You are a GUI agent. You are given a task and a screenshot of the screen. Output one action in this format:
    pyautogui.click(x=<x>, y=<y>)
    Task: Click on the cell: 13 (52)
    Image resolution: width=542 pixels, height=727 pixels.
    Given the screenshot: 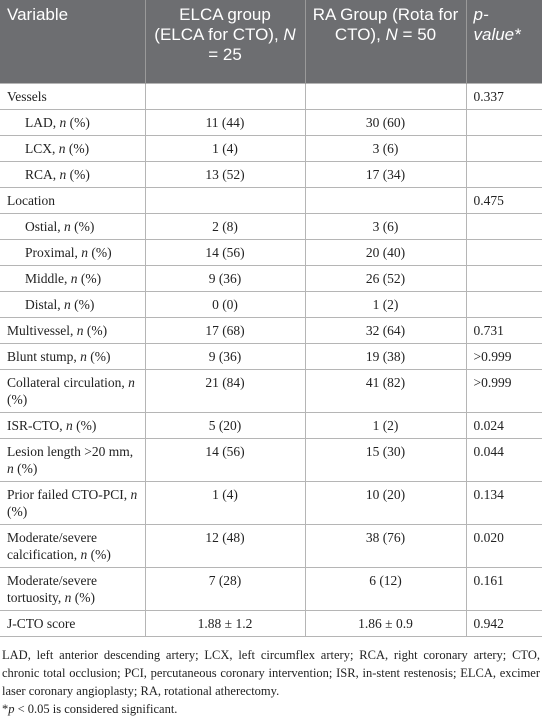 What is the action you would take?
    pyautogui.click(x=225, y=174)
    